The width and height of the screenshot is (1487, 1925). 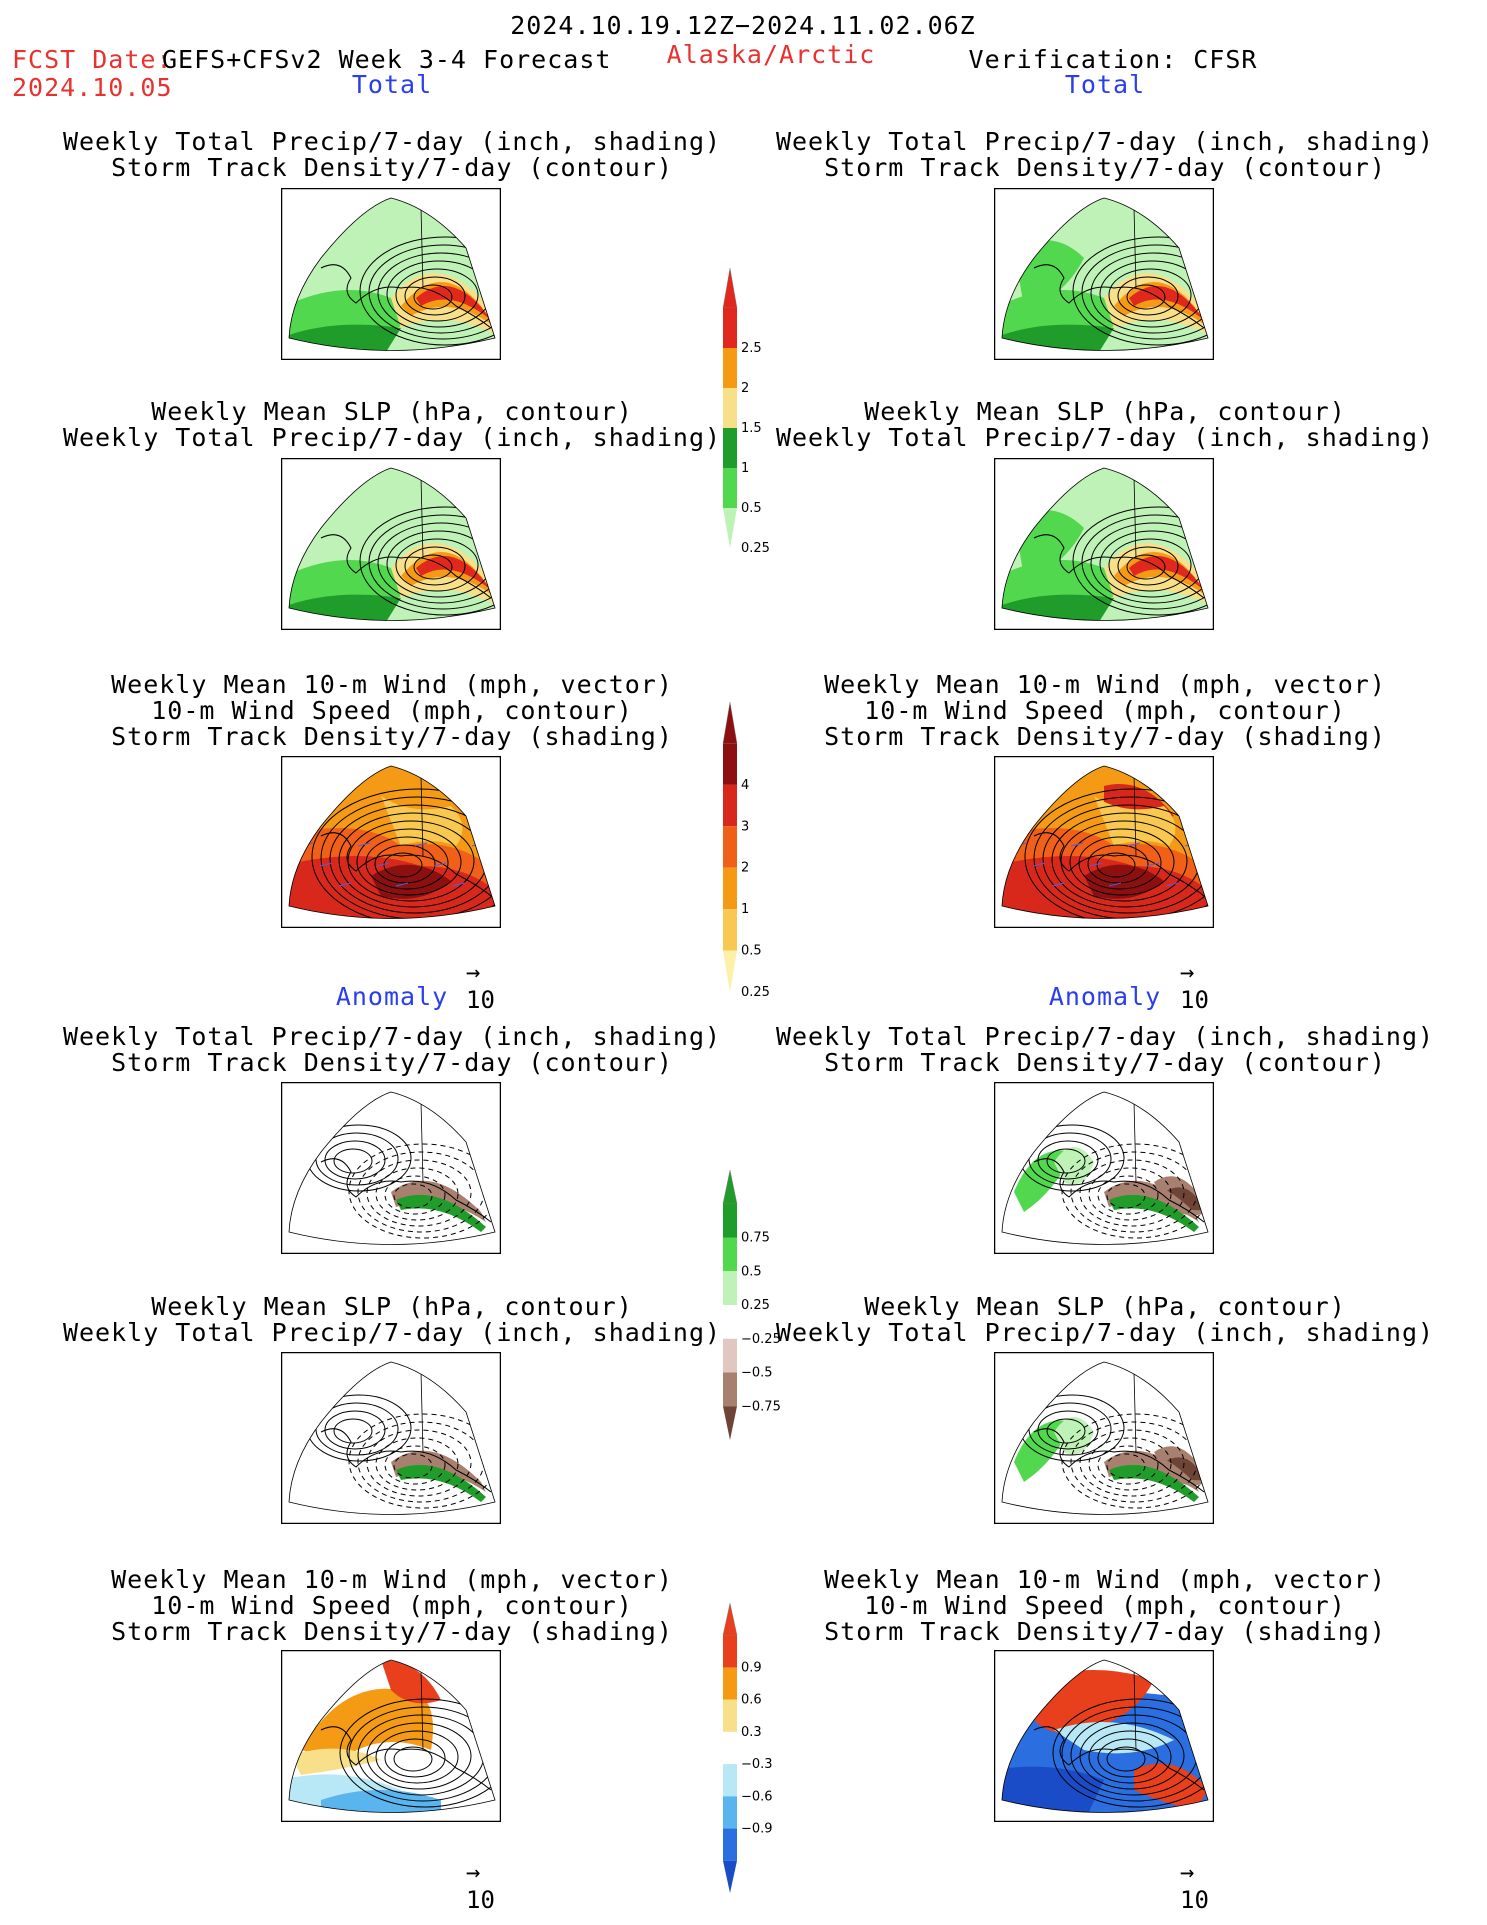 What do you see at coordinates (1104, 544) in the screenshot?
I see `map-panel-r2-obs` at bounding box center [1104, 544].